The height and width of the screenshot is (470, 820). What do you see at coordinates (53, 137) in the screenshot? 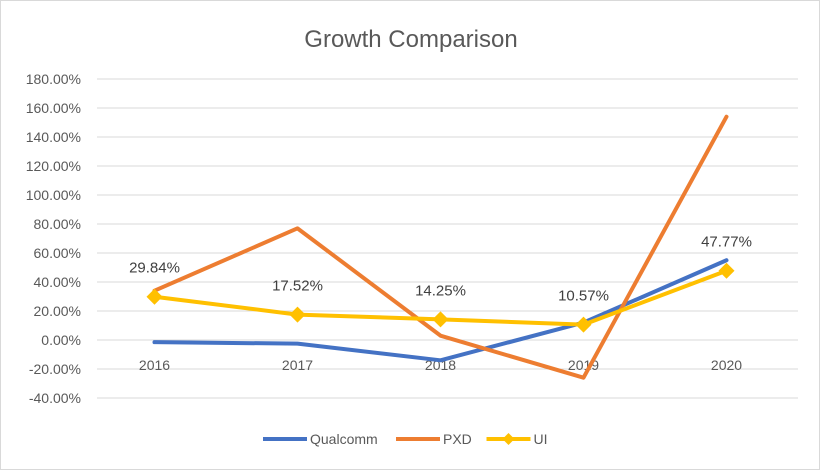
I see `y-tick-label: 140.00%` at bounding box center [53, 137].